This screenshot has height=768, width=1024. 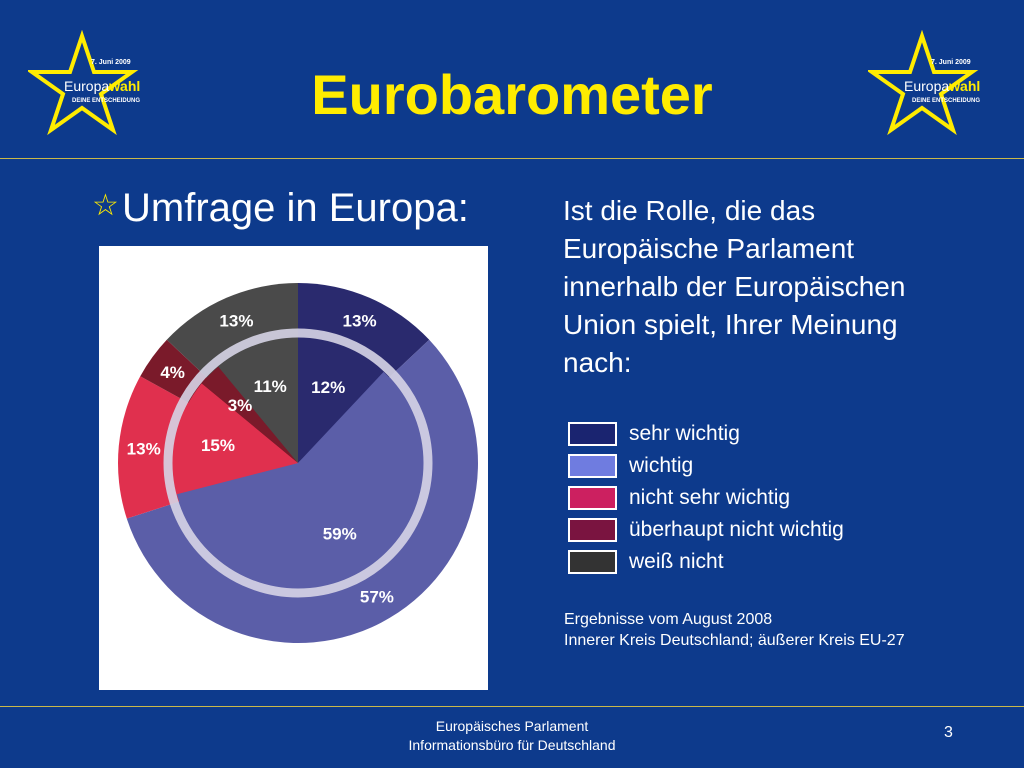 I want to click on inner-slice-nicht-sehr-wichtig, so click(x=235, y=439).